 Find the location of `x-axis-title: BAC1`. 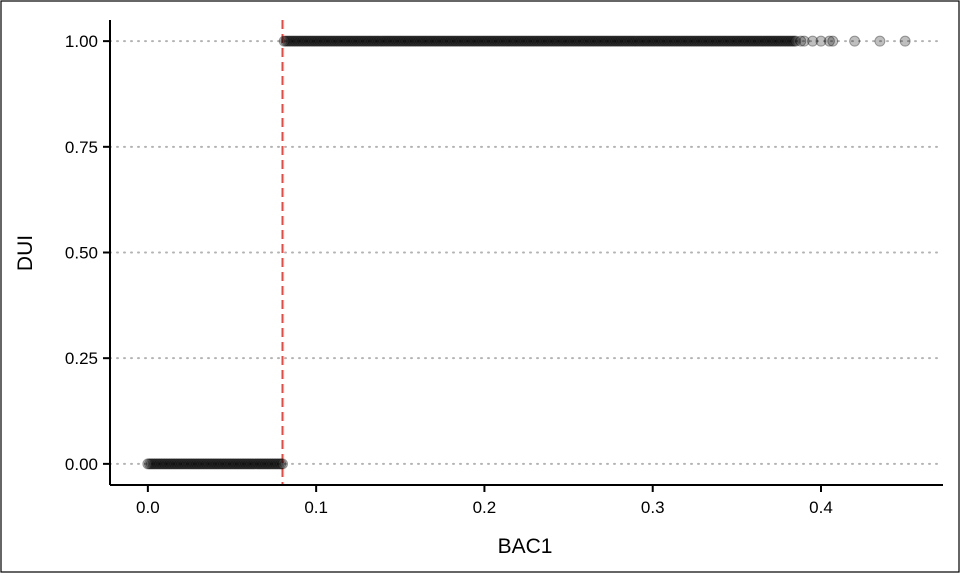

x-axis-title: BAC1 is located at coordinates (525, 546).